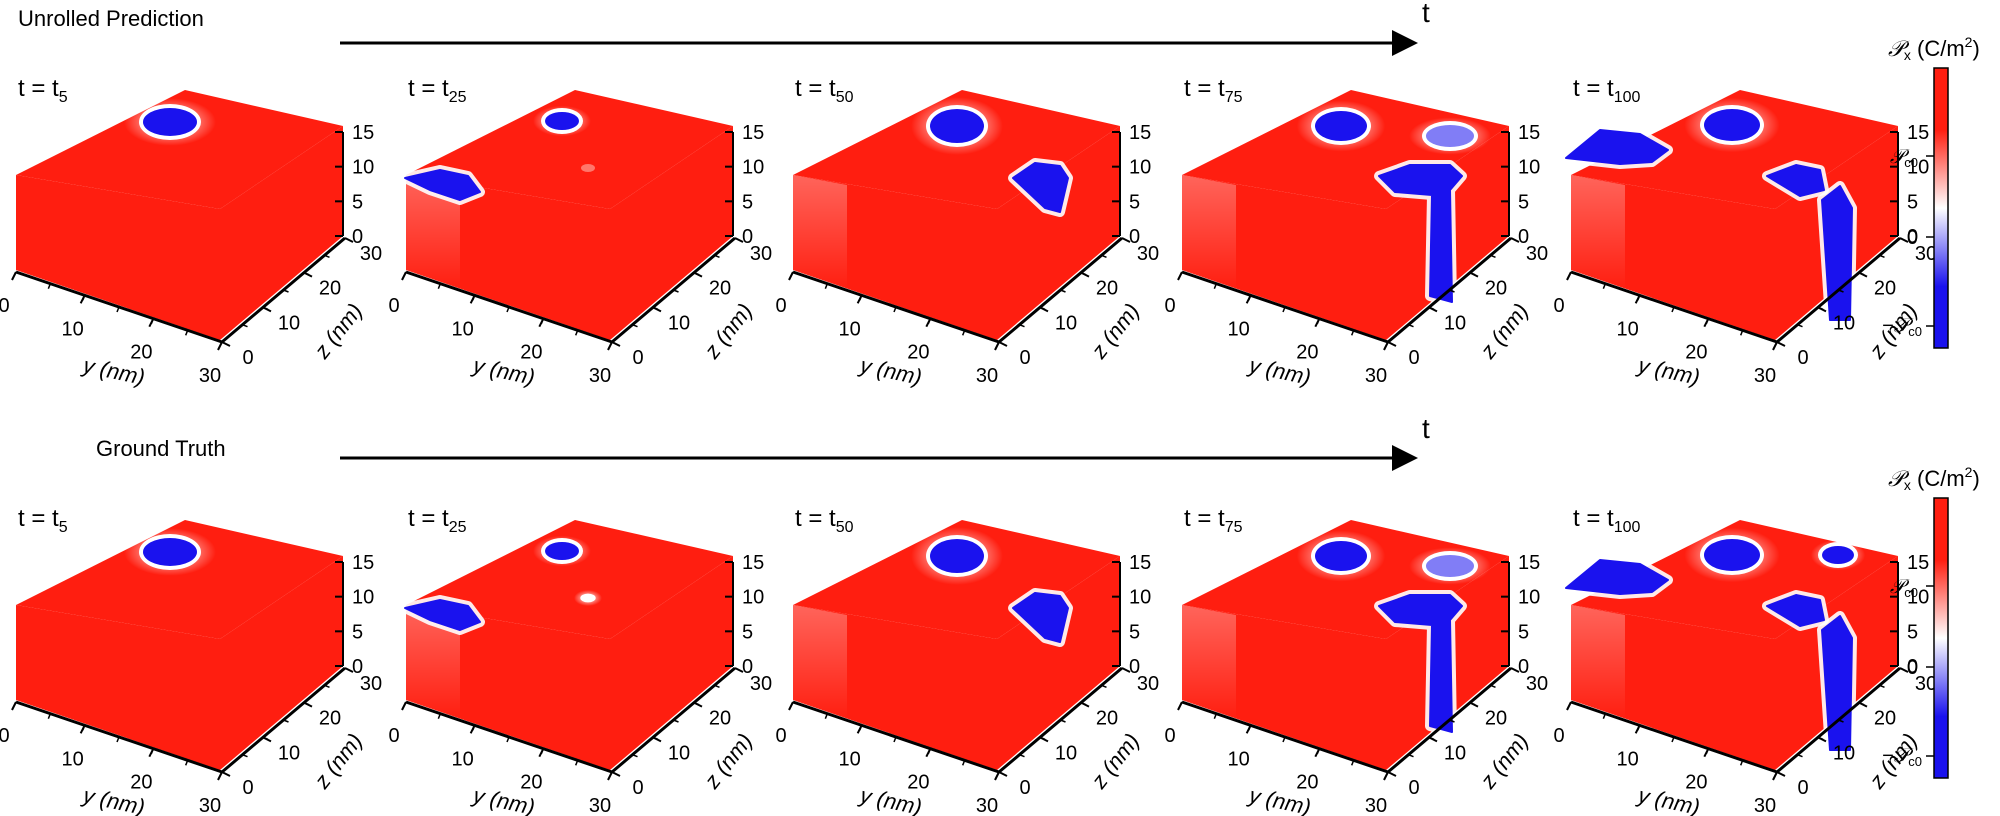 The width and height of the screenshot is (2000, 816). I want to click on nucleation-spot-core, so click(588, 598).